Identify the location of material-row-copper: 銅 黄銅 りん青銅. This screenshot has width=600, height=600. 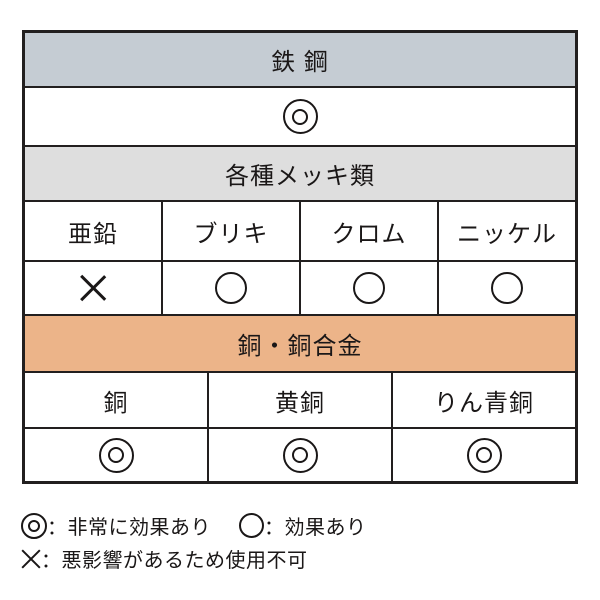
(300, 399).